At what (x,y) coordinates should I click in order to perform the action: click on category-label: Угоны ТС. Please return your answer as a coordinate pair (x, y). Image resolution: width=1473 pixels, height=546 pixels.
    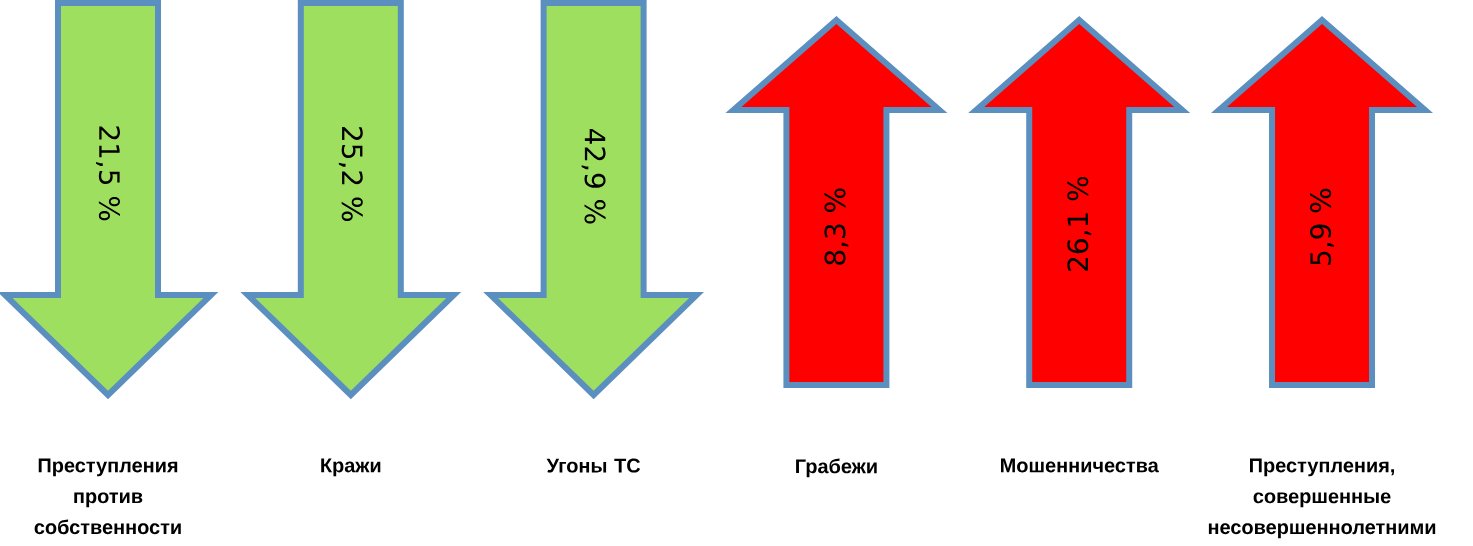
    Looking at the image, I should click on (593, 465).